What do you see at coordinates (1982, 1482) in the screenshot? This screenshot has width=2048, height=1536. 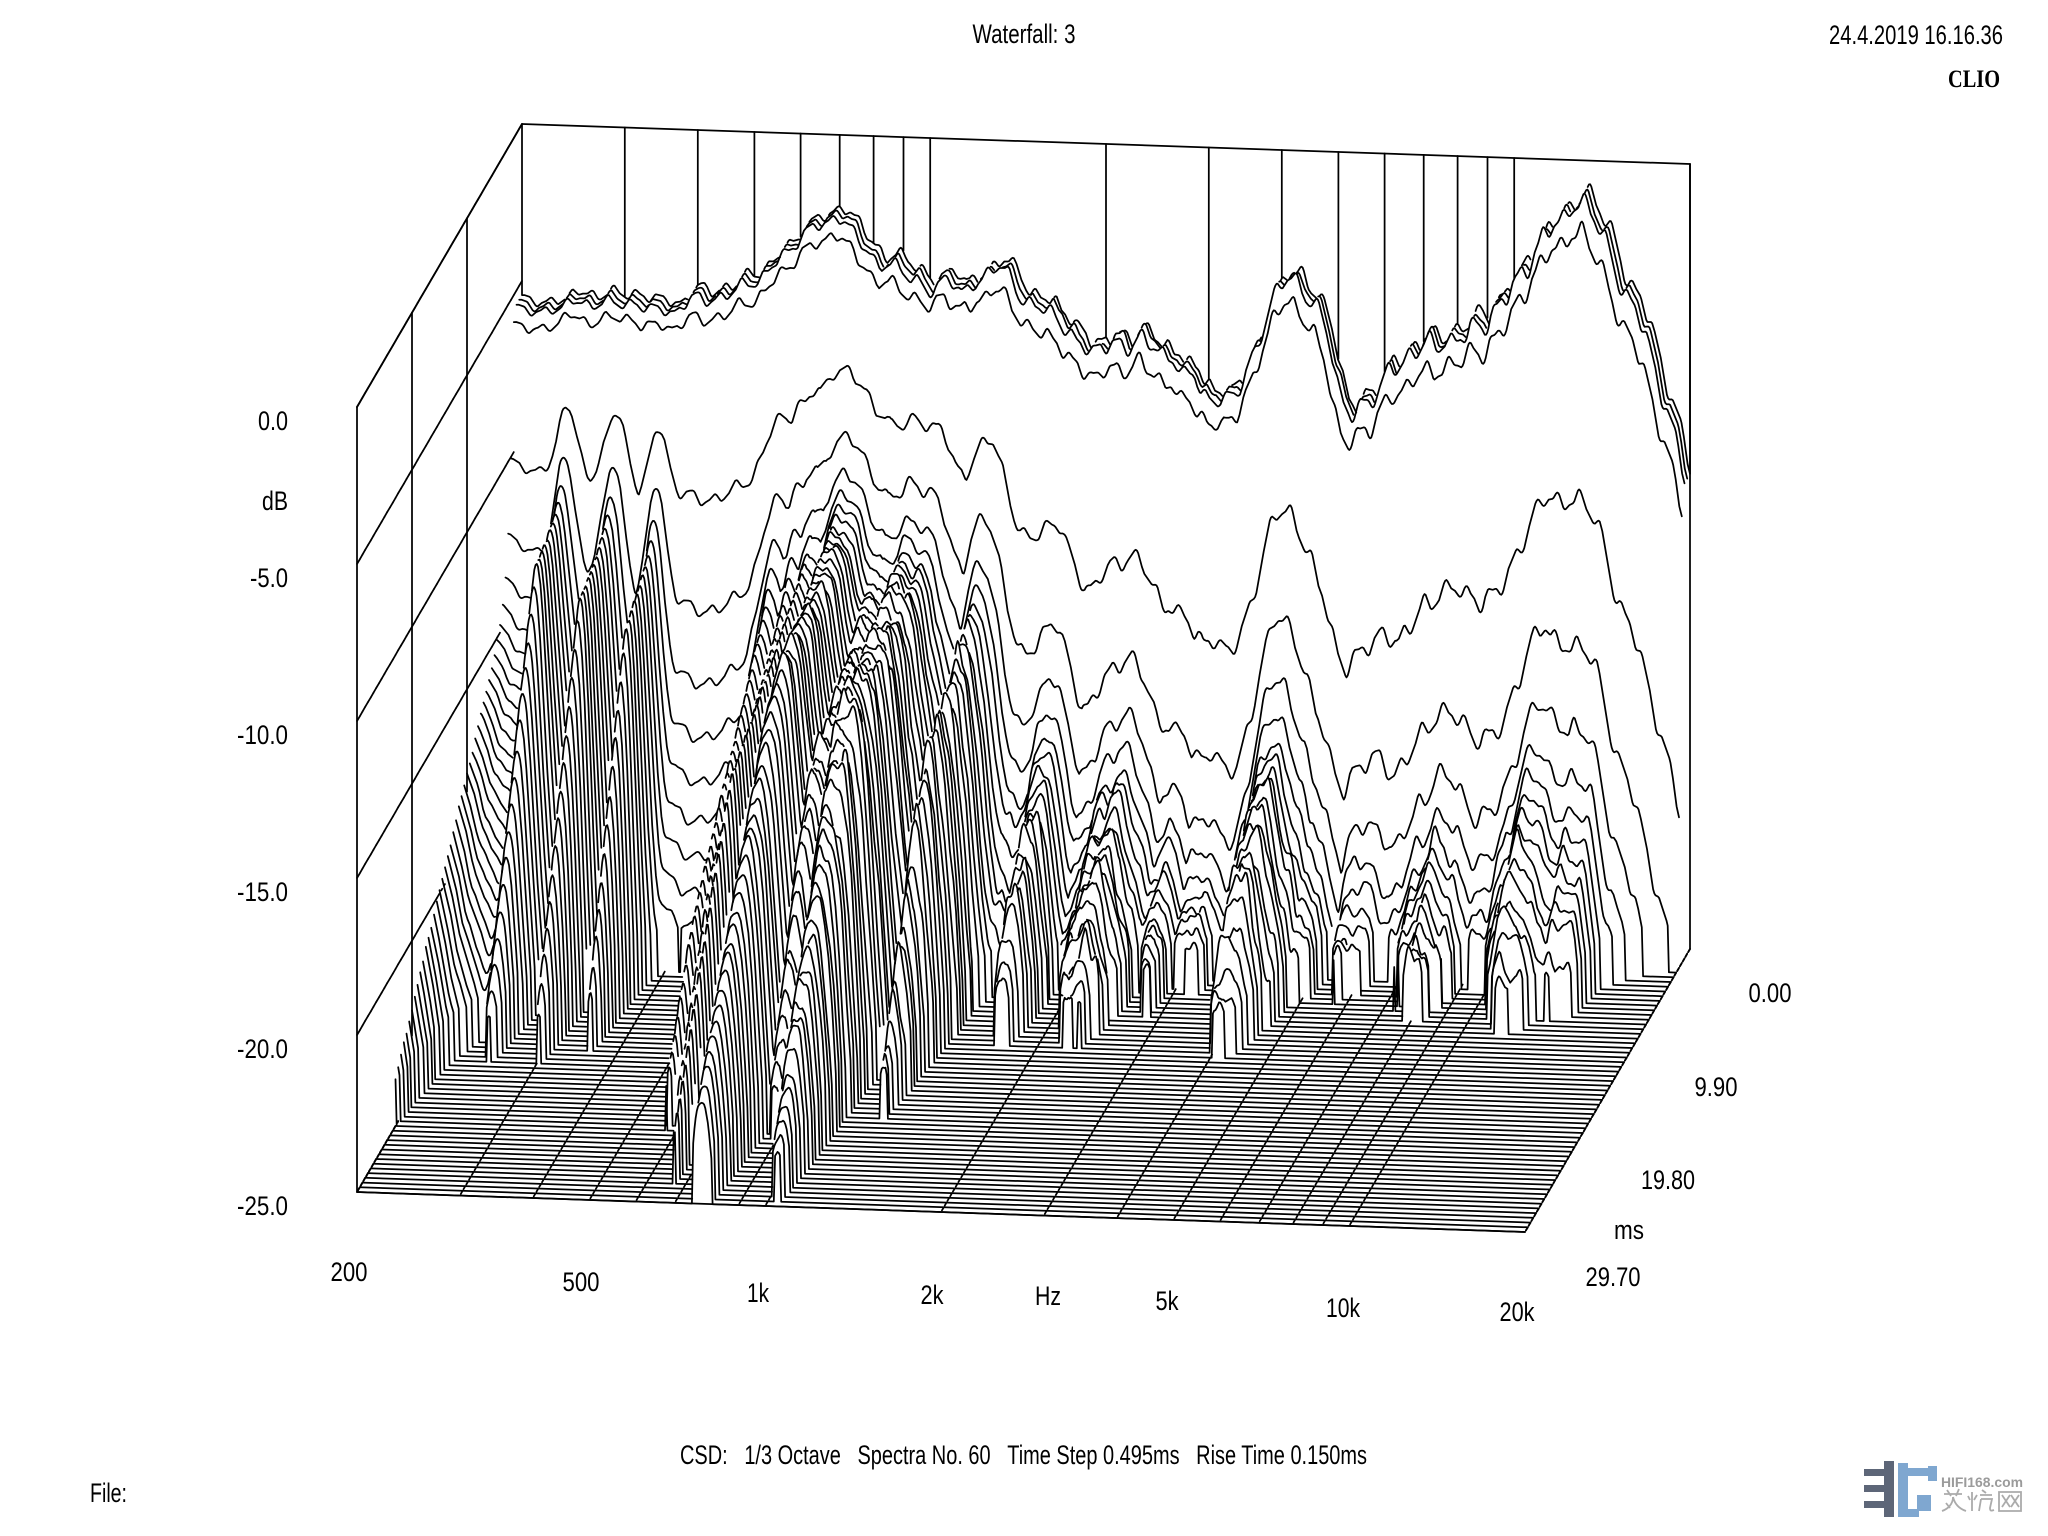 I see `svg-text: HIFI168.com` at bounding box center [1982, 1482].